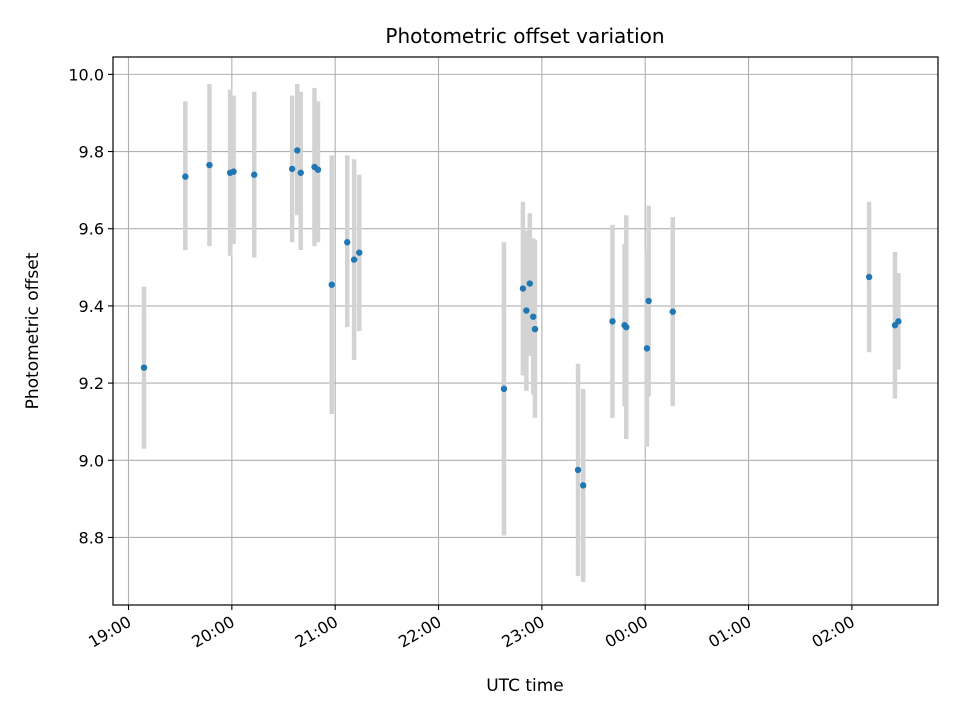  What do you see at coordinates (91, 537) in the screenshot?
I see `y-tick-label: 8.8` at bounding box center [91, 537].